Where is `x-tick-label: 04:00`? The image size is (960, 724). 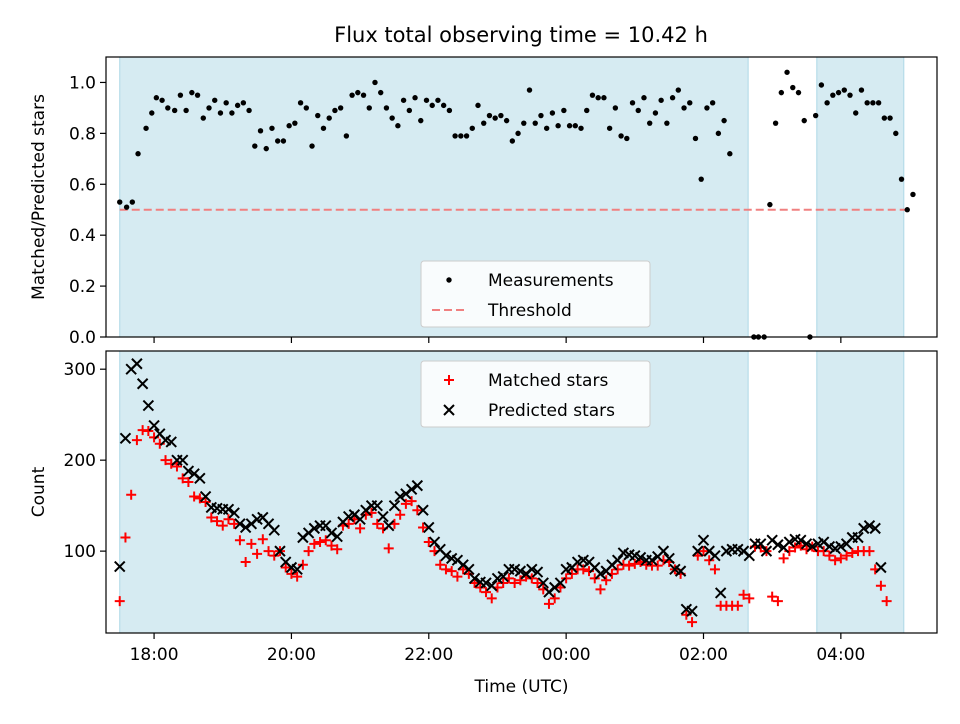 x-tick-label: 04:00 is located at coordinates (840, 655).